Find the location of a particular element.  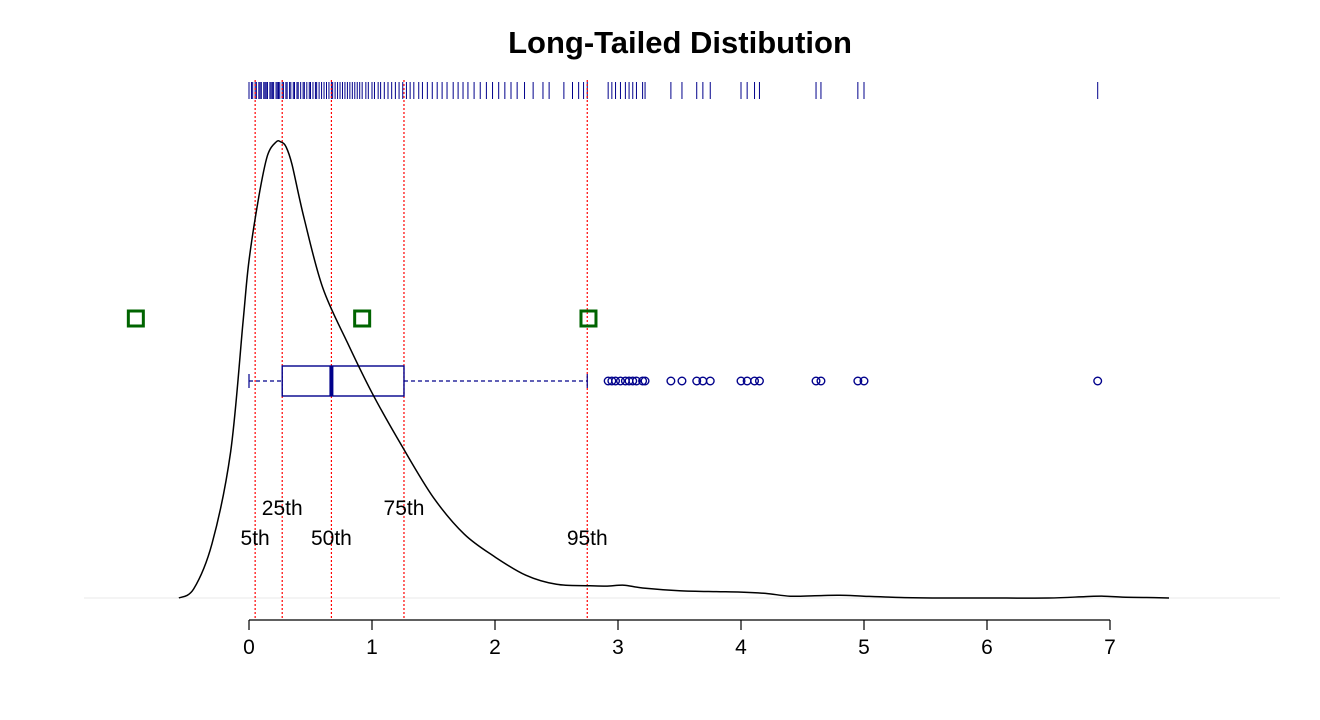

rug-layer is located at coordinates (673, 90).